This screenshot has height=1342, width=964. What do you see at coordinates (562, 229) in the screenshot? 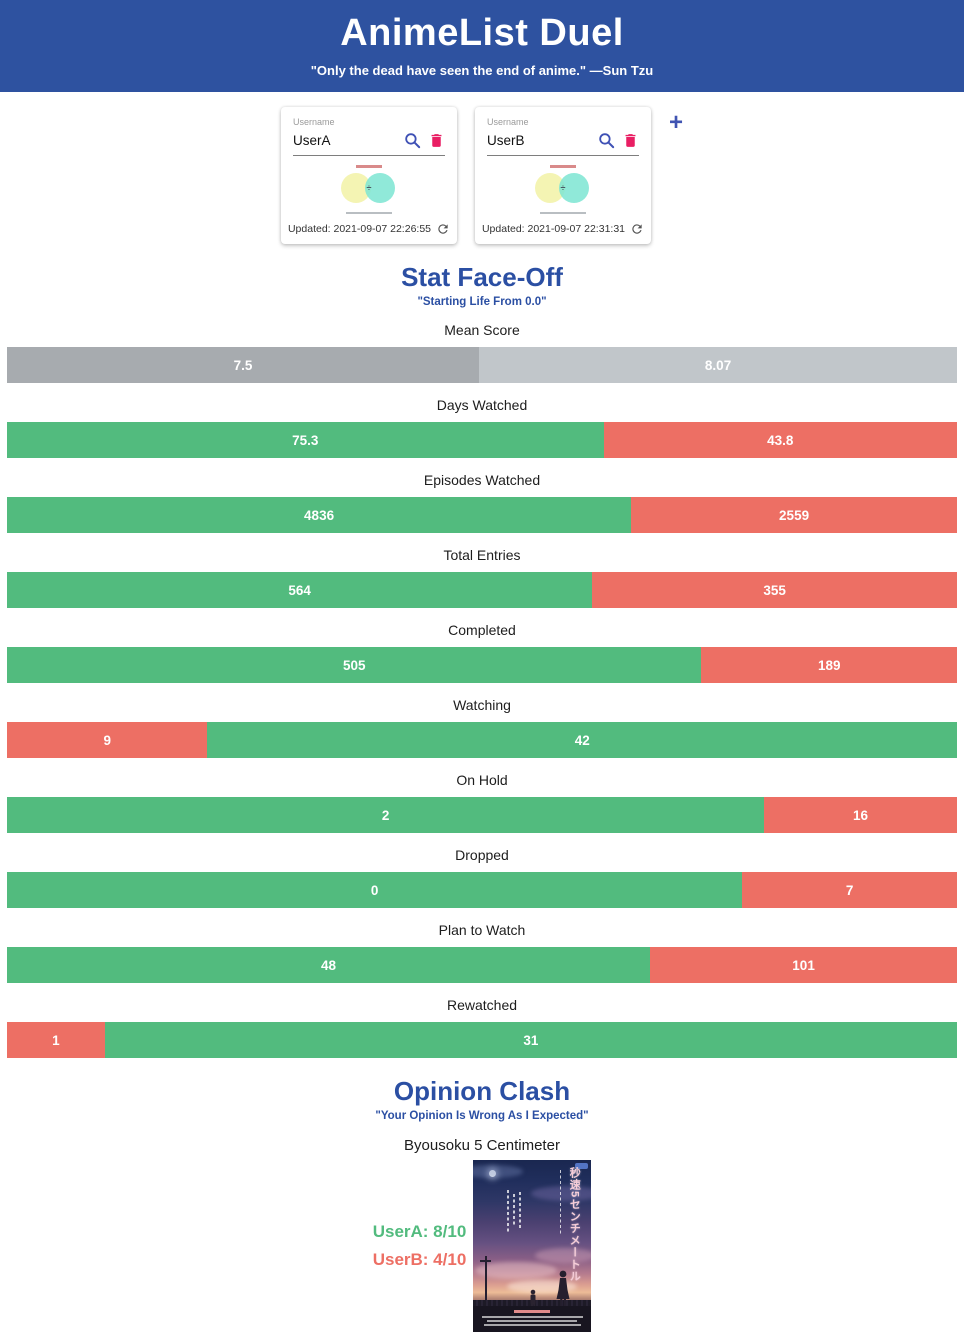
I see `updated-row: Updated: 2021-09-07 22:31:31` at bounding box center [562, 229].